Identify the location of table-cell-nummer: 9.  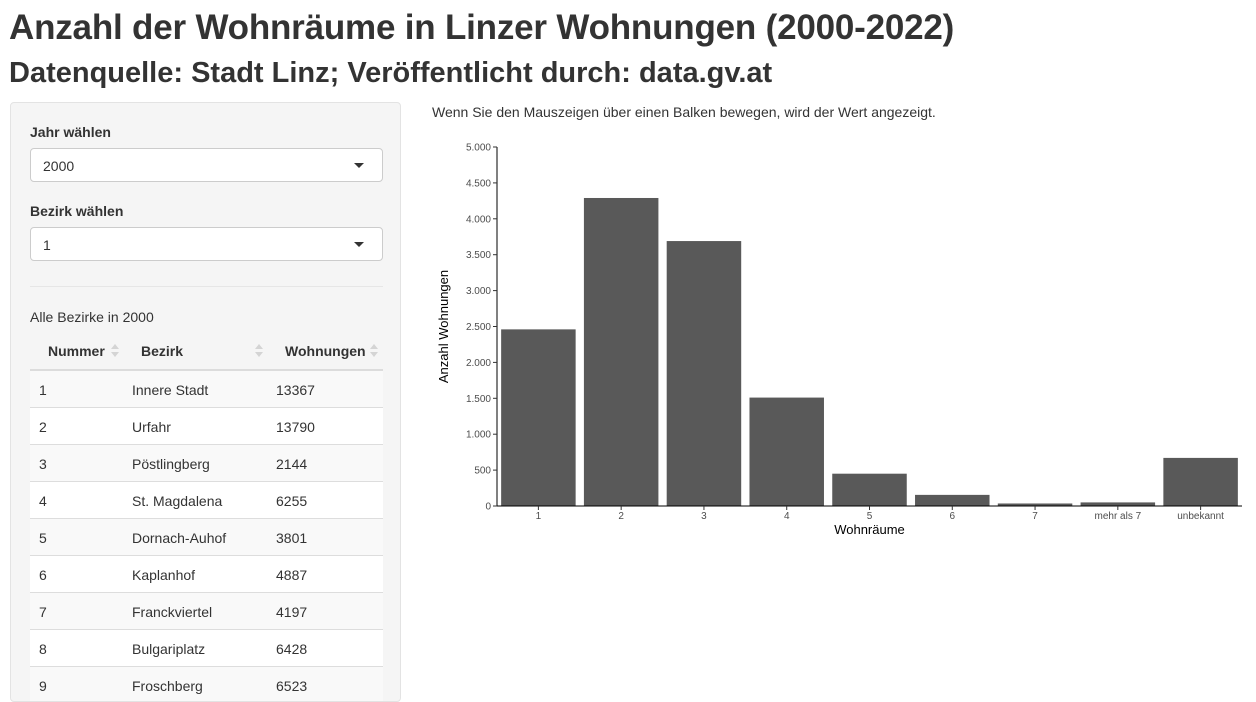
(43, 686).